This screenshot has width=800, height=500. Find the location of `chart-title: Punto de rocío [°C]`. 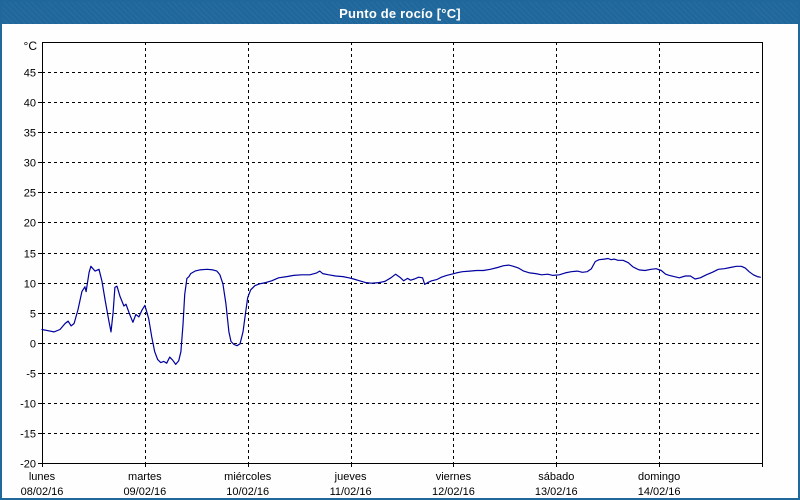

chart-title: Punto de rocío [°C] is located at coordinates (400, 13).